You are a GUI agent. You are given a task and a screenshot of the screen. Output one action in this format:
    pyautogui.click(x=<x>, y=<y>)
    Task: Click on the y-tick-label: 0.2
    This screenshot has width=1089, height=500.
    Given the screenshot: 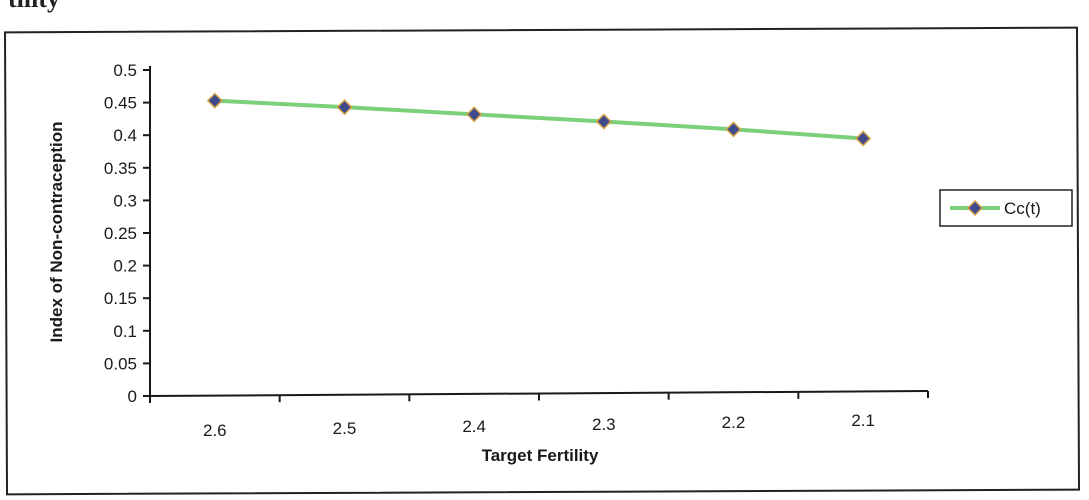 What is the action you would take?
    pyautogui.click(x=125, y=266)
    